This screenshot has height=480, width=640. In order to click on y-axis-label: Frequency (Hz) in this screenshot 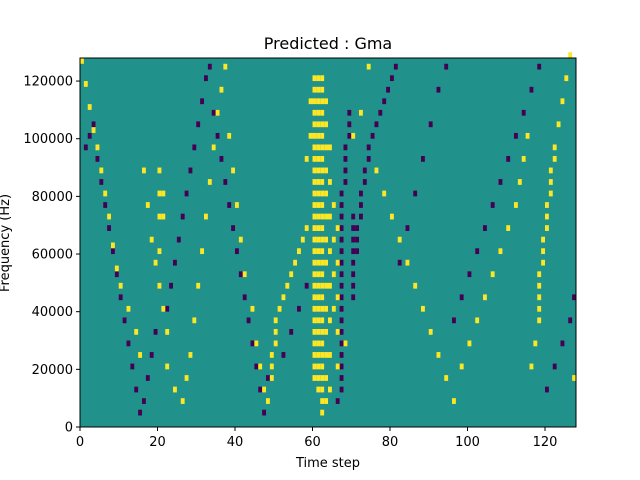, I will do `click(6, 243)`.